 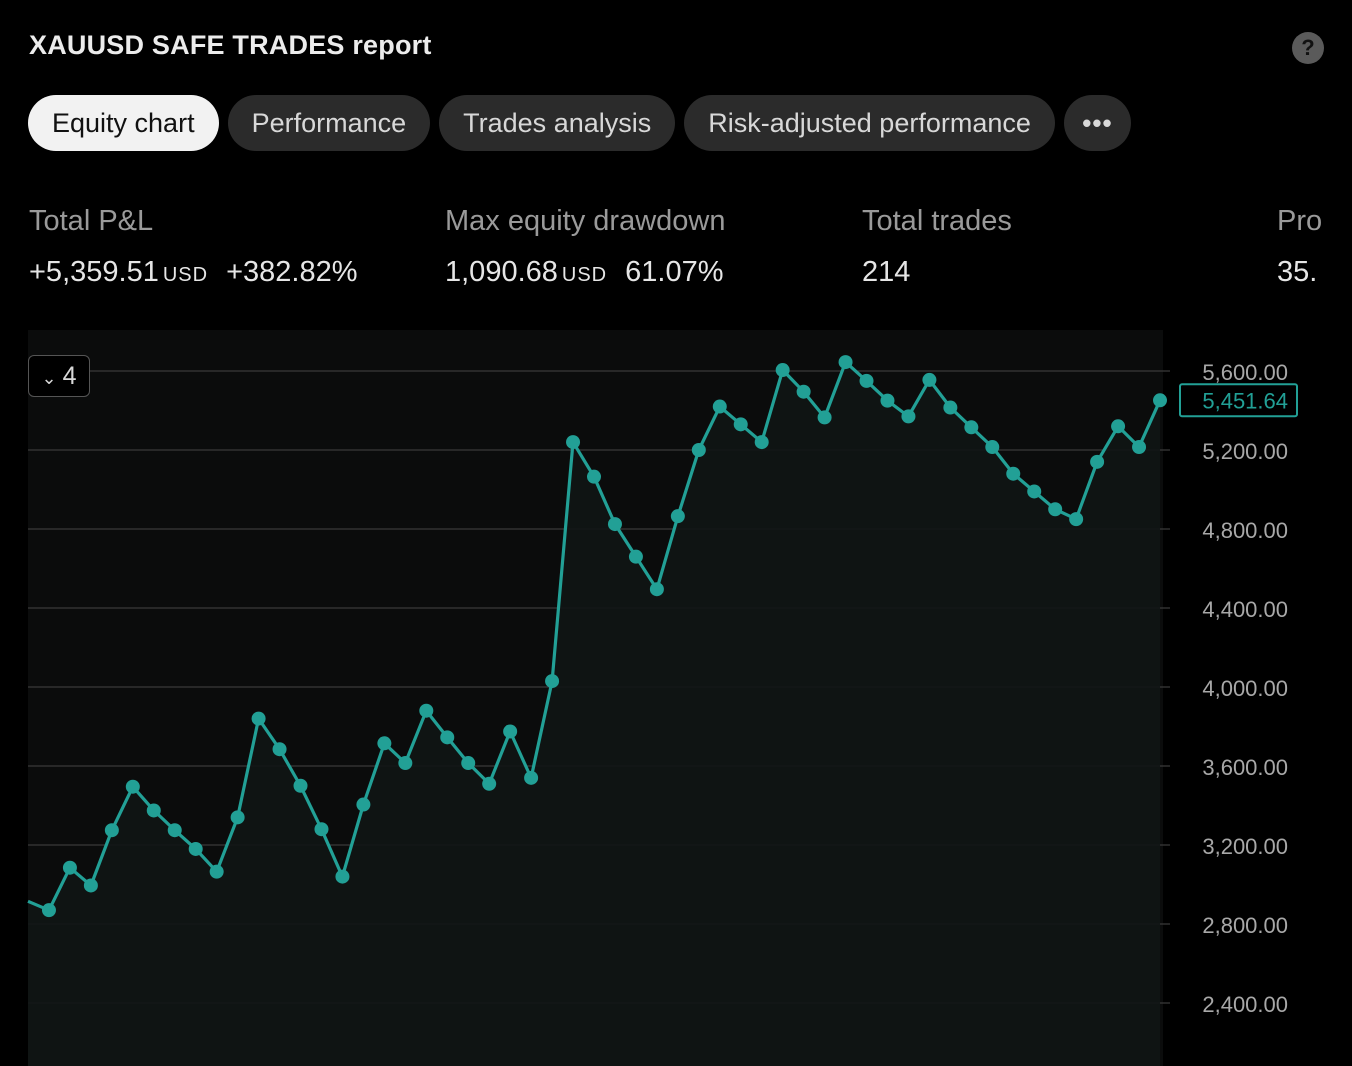 What do you see at coordinates (230, 45) in the screenshot?
I see `report-title: XAUUSD SAFE TRADES report` at bounding box center [230, 45].